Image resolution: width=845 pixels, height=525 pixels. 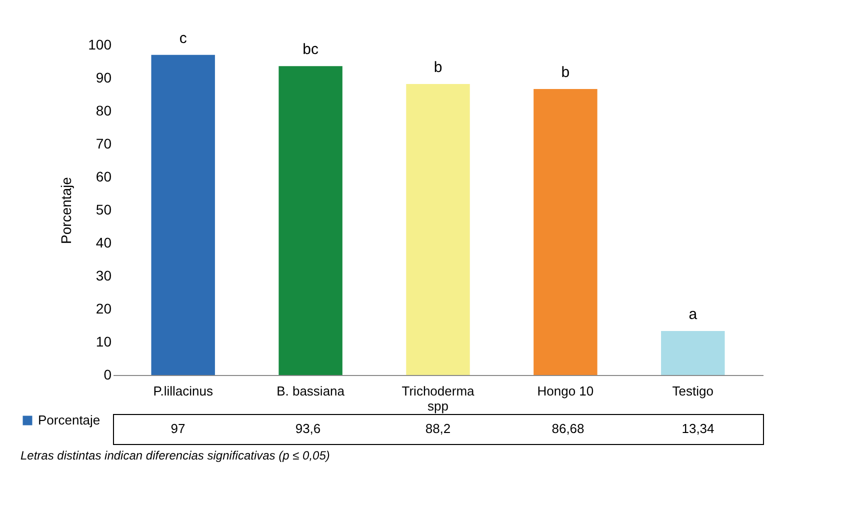 What do you see at coordinates (104, 110) in the screenshot?
I see `y-tick-label: 80` at bounding box center [104, 110].